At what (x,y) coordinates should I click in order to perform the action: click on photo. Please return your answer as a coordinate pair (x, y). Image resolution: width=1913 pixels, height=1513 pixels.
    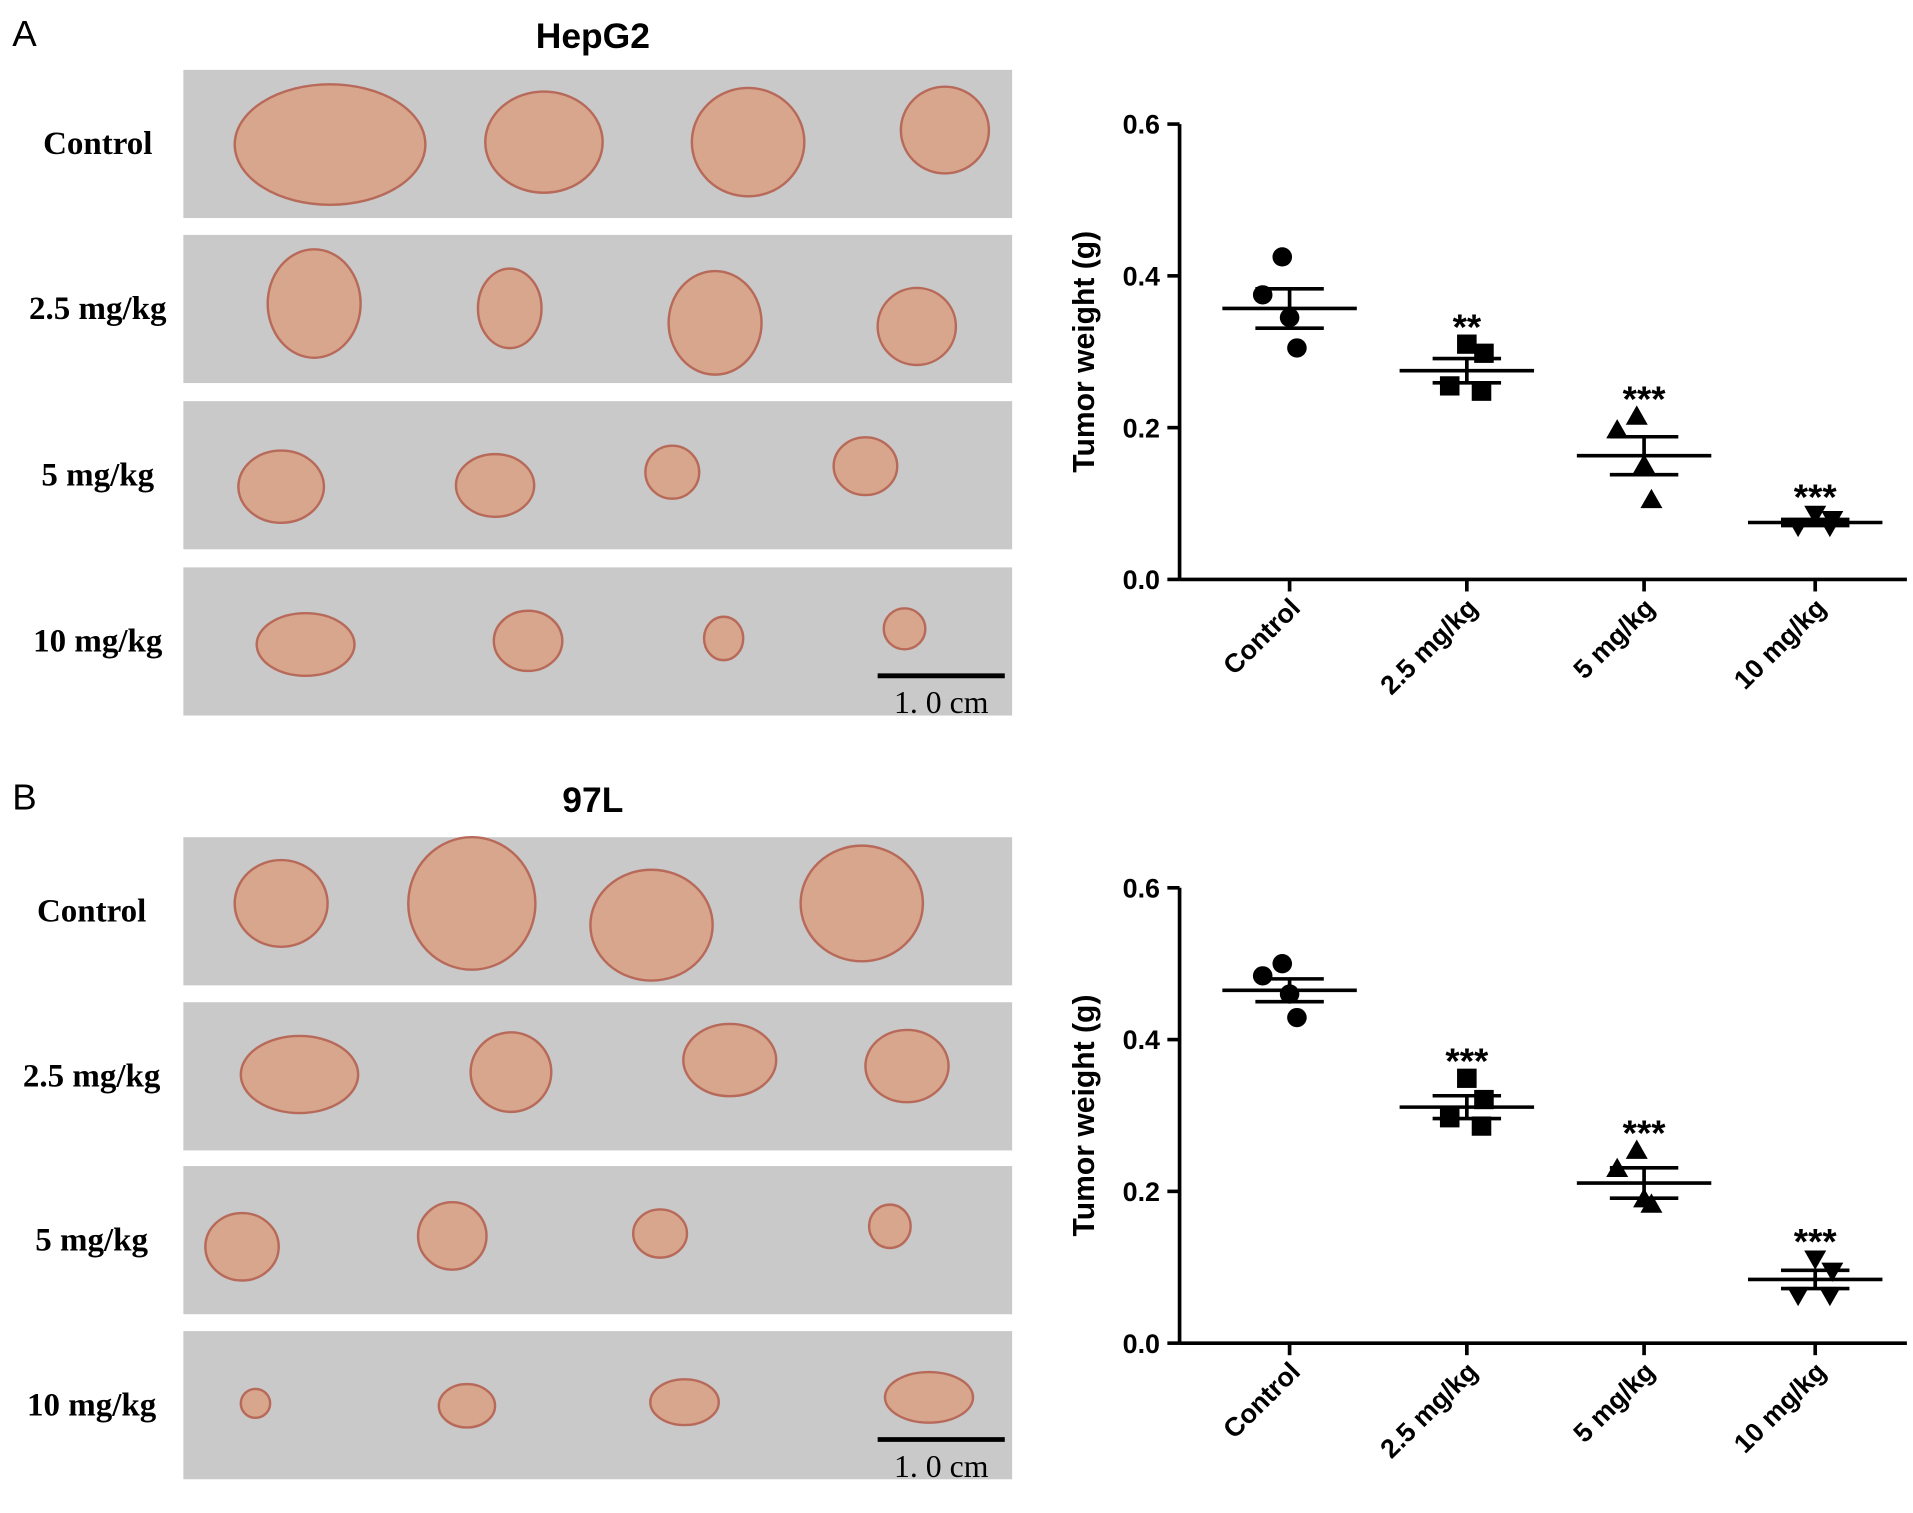
    Looking at the image, I should click on (598, 1405).